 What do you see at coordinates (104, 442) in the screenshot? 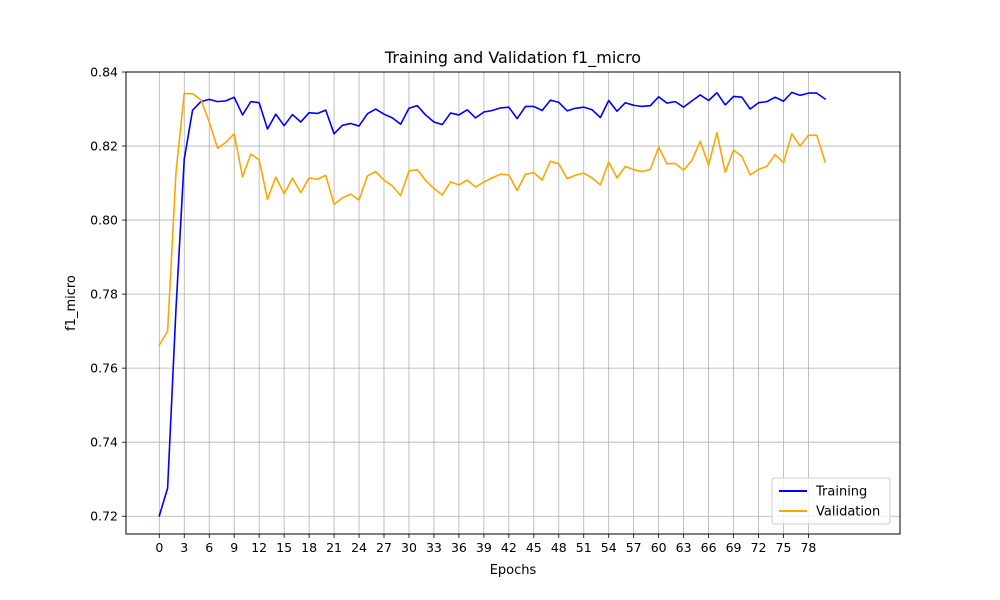
I see `y-tick-label: 0.74` at bounding box center [104, 442].